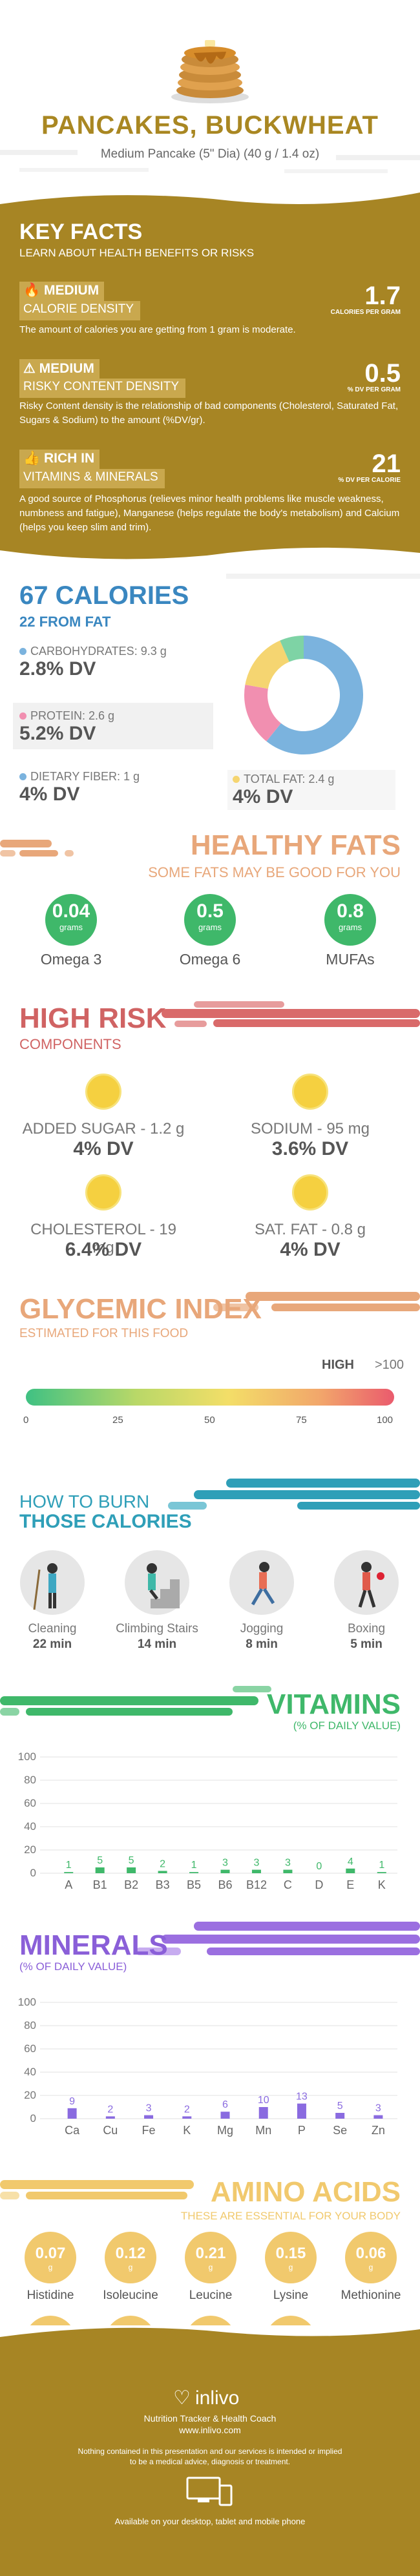 This screenshot has width=420, height=2576. I want to click on omega3-label: Omega 3, so click(71, 959).